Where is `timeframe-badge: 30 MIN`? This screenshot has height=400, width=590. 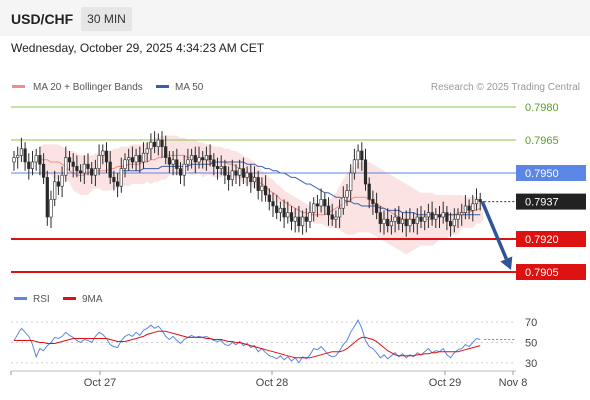 timeframe-badge: 30 MIN is located at coordinates (106, 19).